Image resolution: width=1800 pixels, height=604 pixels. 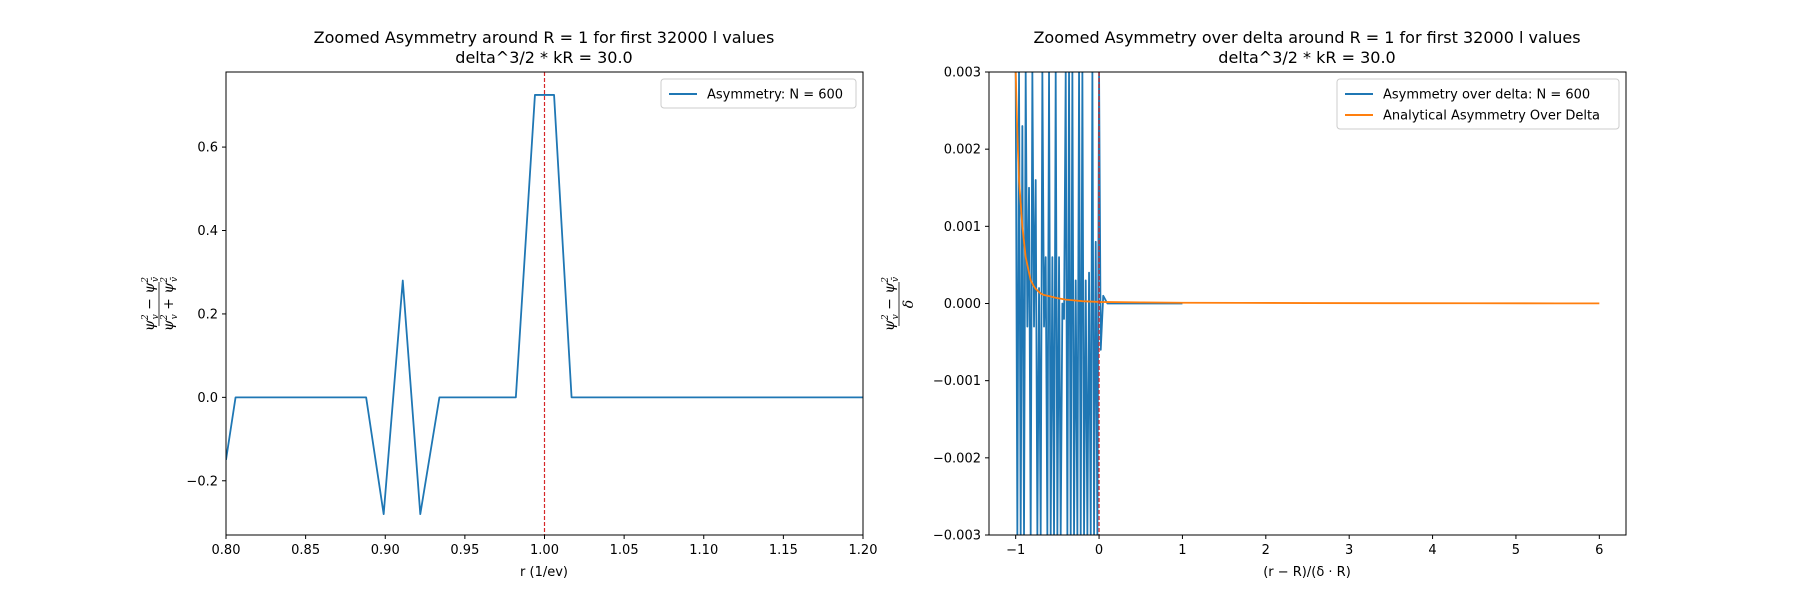 I want to click on x-tick-label: 1.20, so click(x=863, y=550).